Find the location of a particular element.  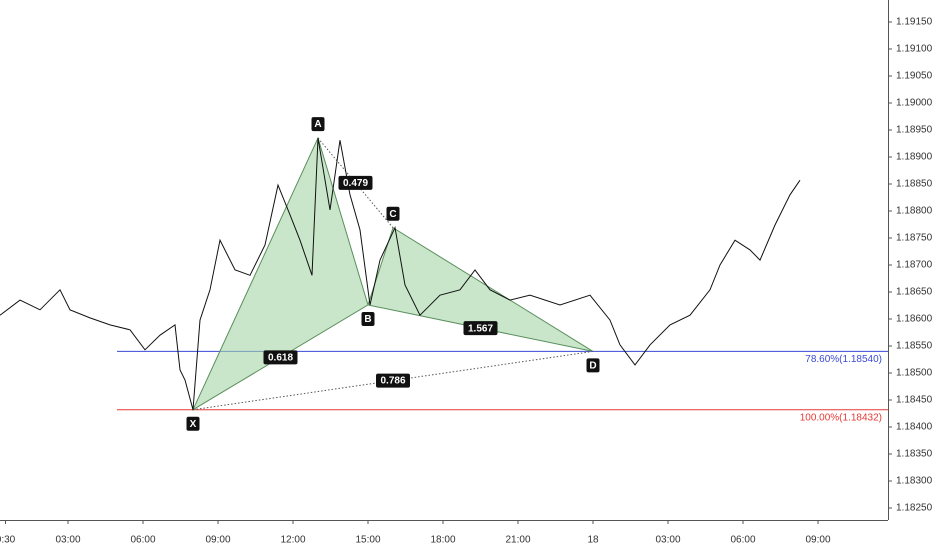

y-tick-label: 1.18300 is located at coordinates (914, 481).